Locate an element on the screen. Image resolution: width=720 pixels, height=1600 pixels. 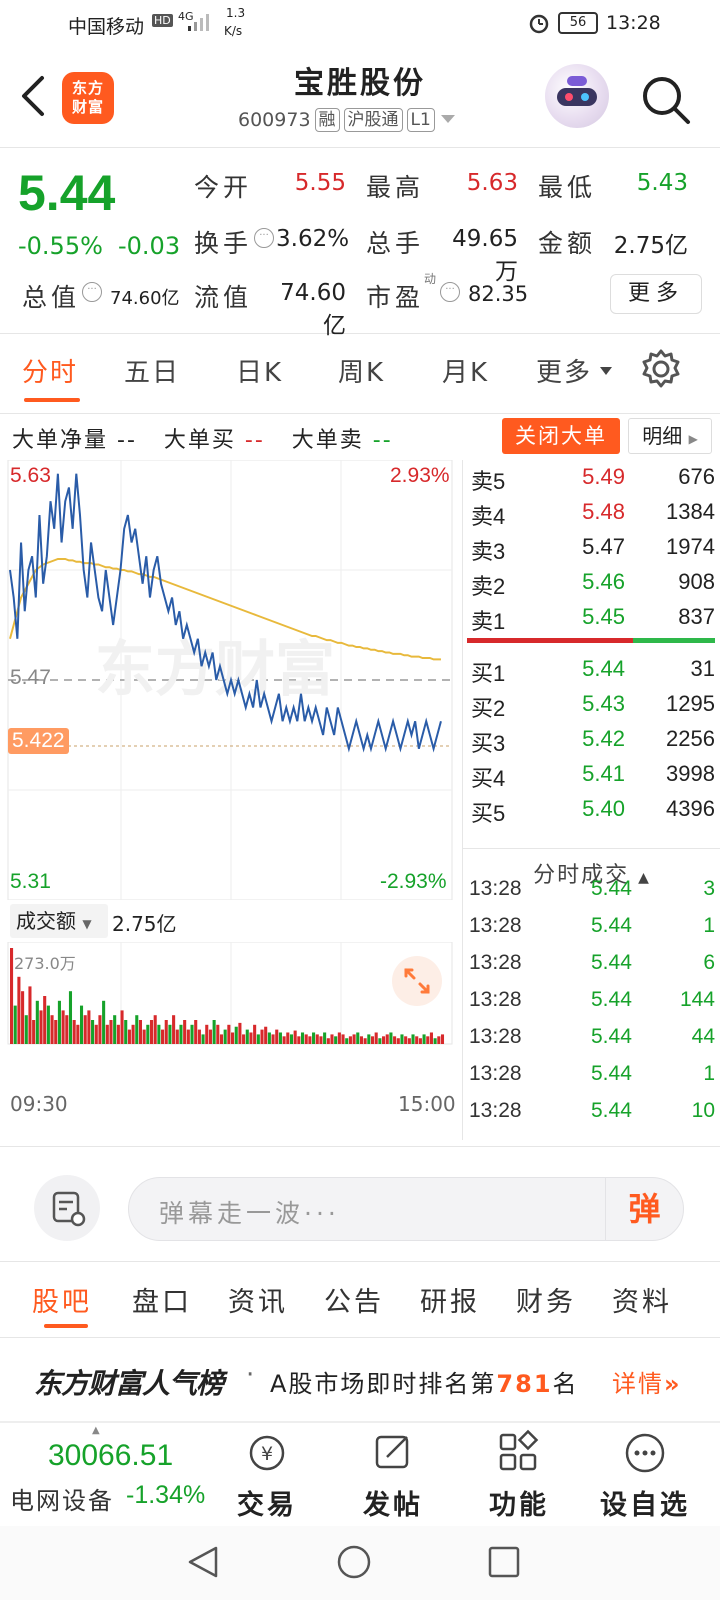
high-value: 5.63 is located at coordinates (492, 183).